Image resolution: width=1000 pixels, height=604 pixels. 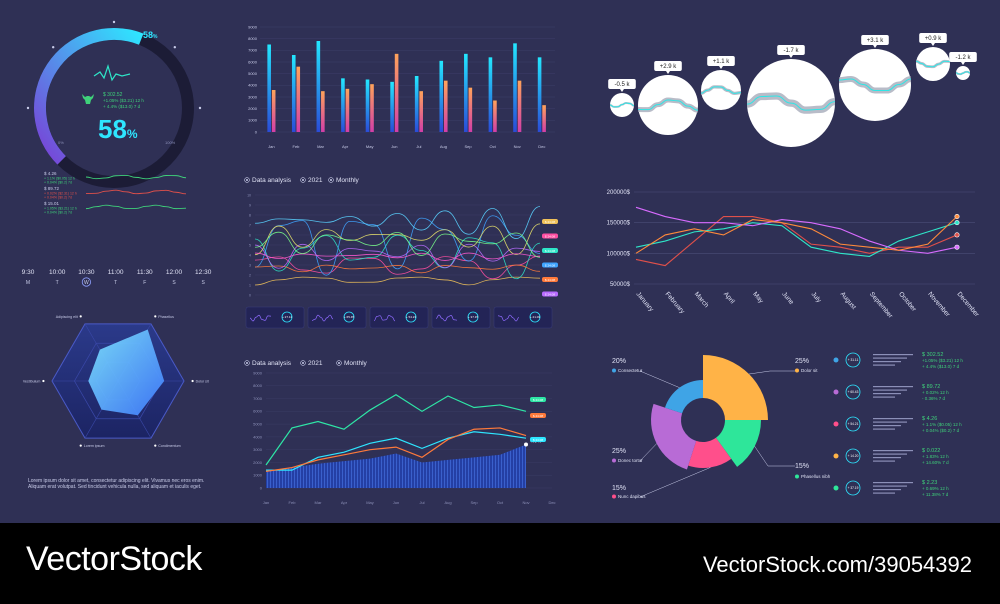 I want to click on stat-card-ring, so click(x=411, y=317).